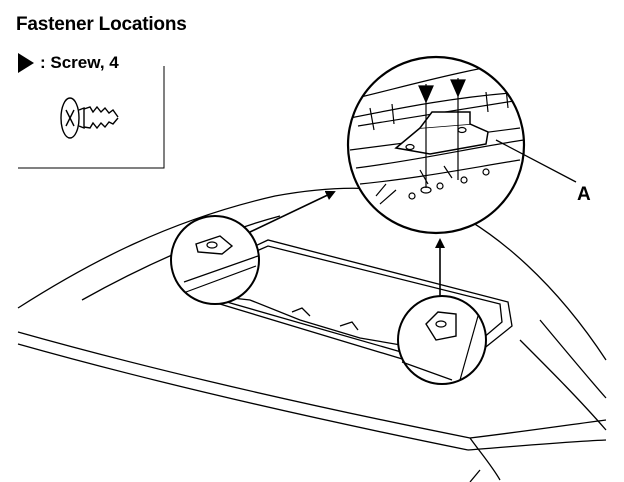 The height and width of the screenshot is (482, 624). Describe the element at coordinates (347, 243) in the screenshot. I see `zoom-arrows` at that location.